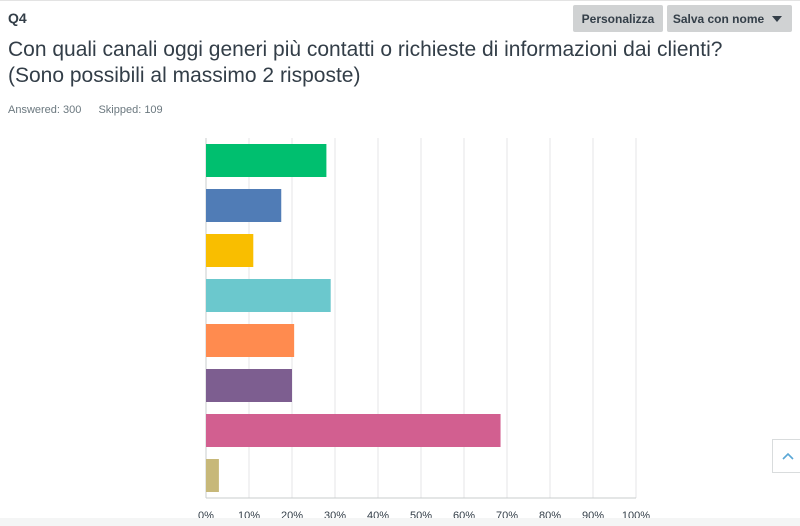  Describe the element at coordinates (17, 18) in the screenshot. I see `question-number: Q4` at that location.